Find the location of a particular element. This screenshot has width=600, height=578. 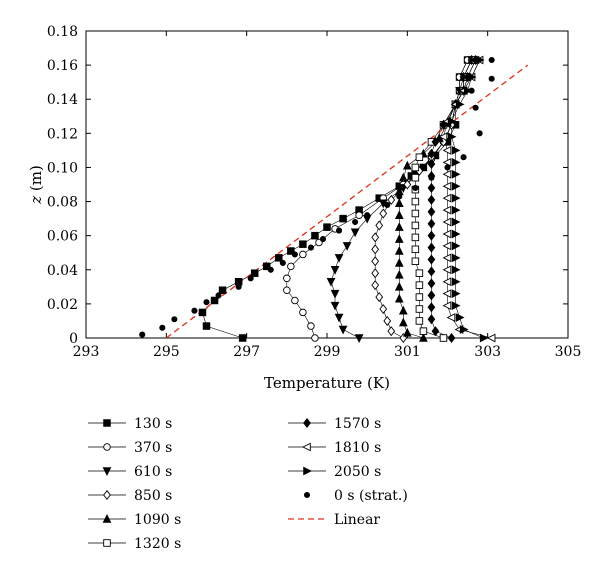

x-tick-label: 297 is located at coordinates (246, 352).